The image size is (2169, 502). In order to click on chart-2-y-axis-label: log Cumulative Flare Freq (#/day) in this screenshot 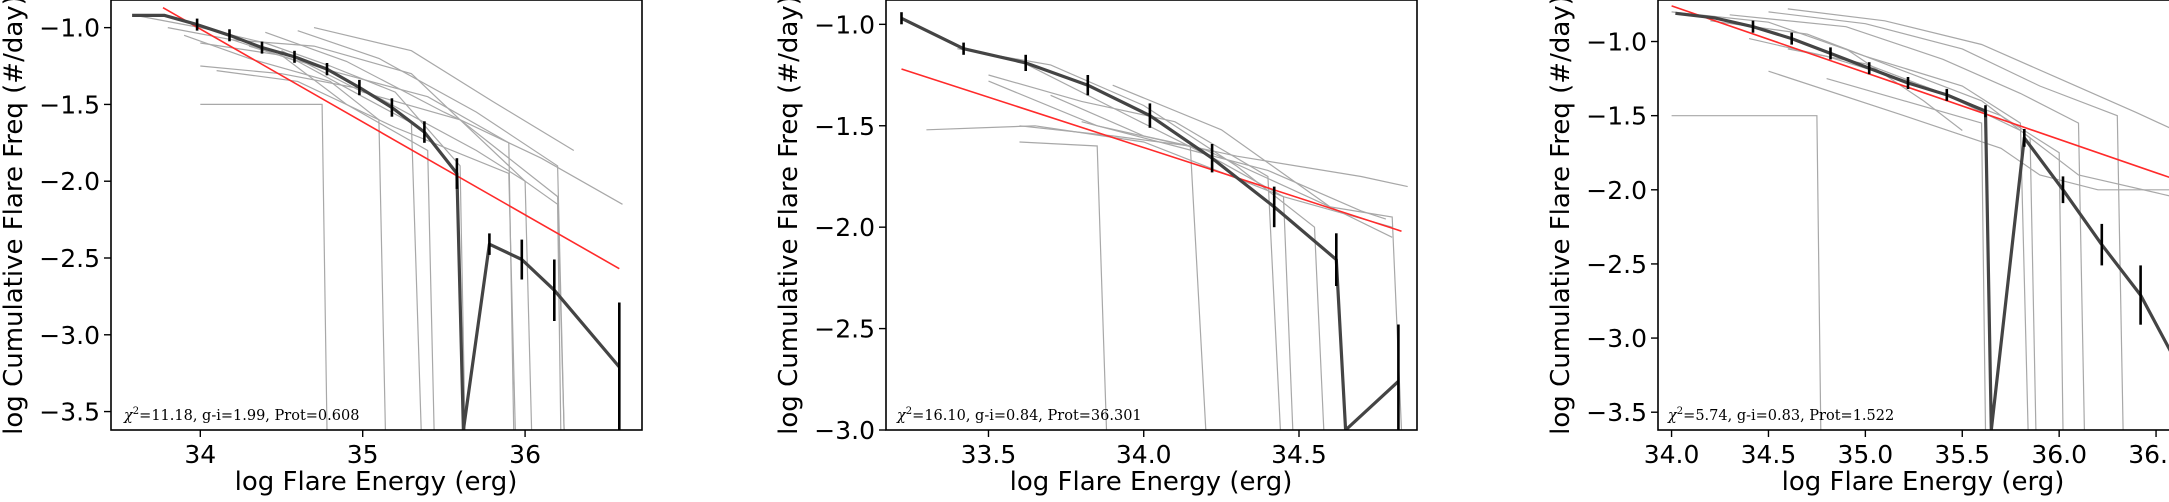, I will do `click(789, 217)`.